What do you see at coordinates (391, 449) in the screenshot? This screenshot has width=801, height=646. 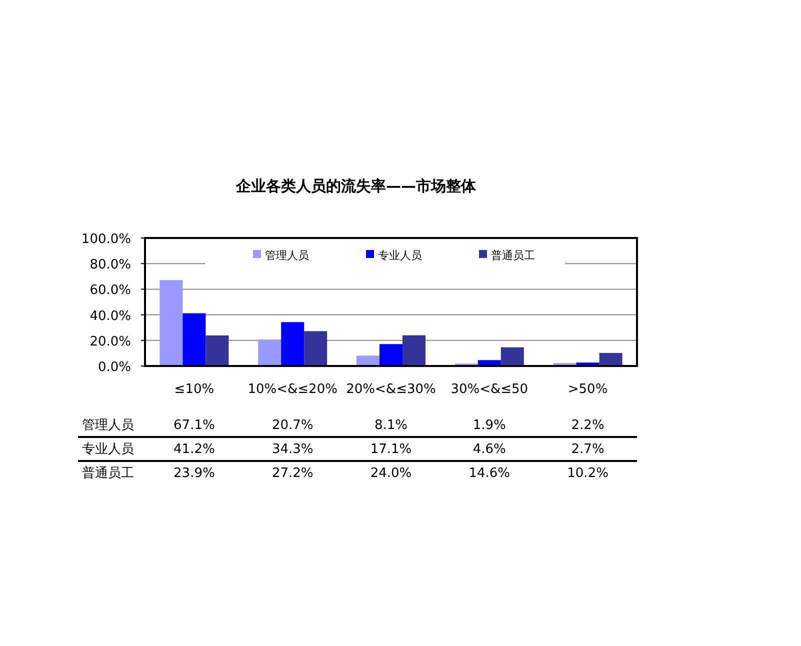 I see `data-label: 17.1%` at bounding box center [391, 449].